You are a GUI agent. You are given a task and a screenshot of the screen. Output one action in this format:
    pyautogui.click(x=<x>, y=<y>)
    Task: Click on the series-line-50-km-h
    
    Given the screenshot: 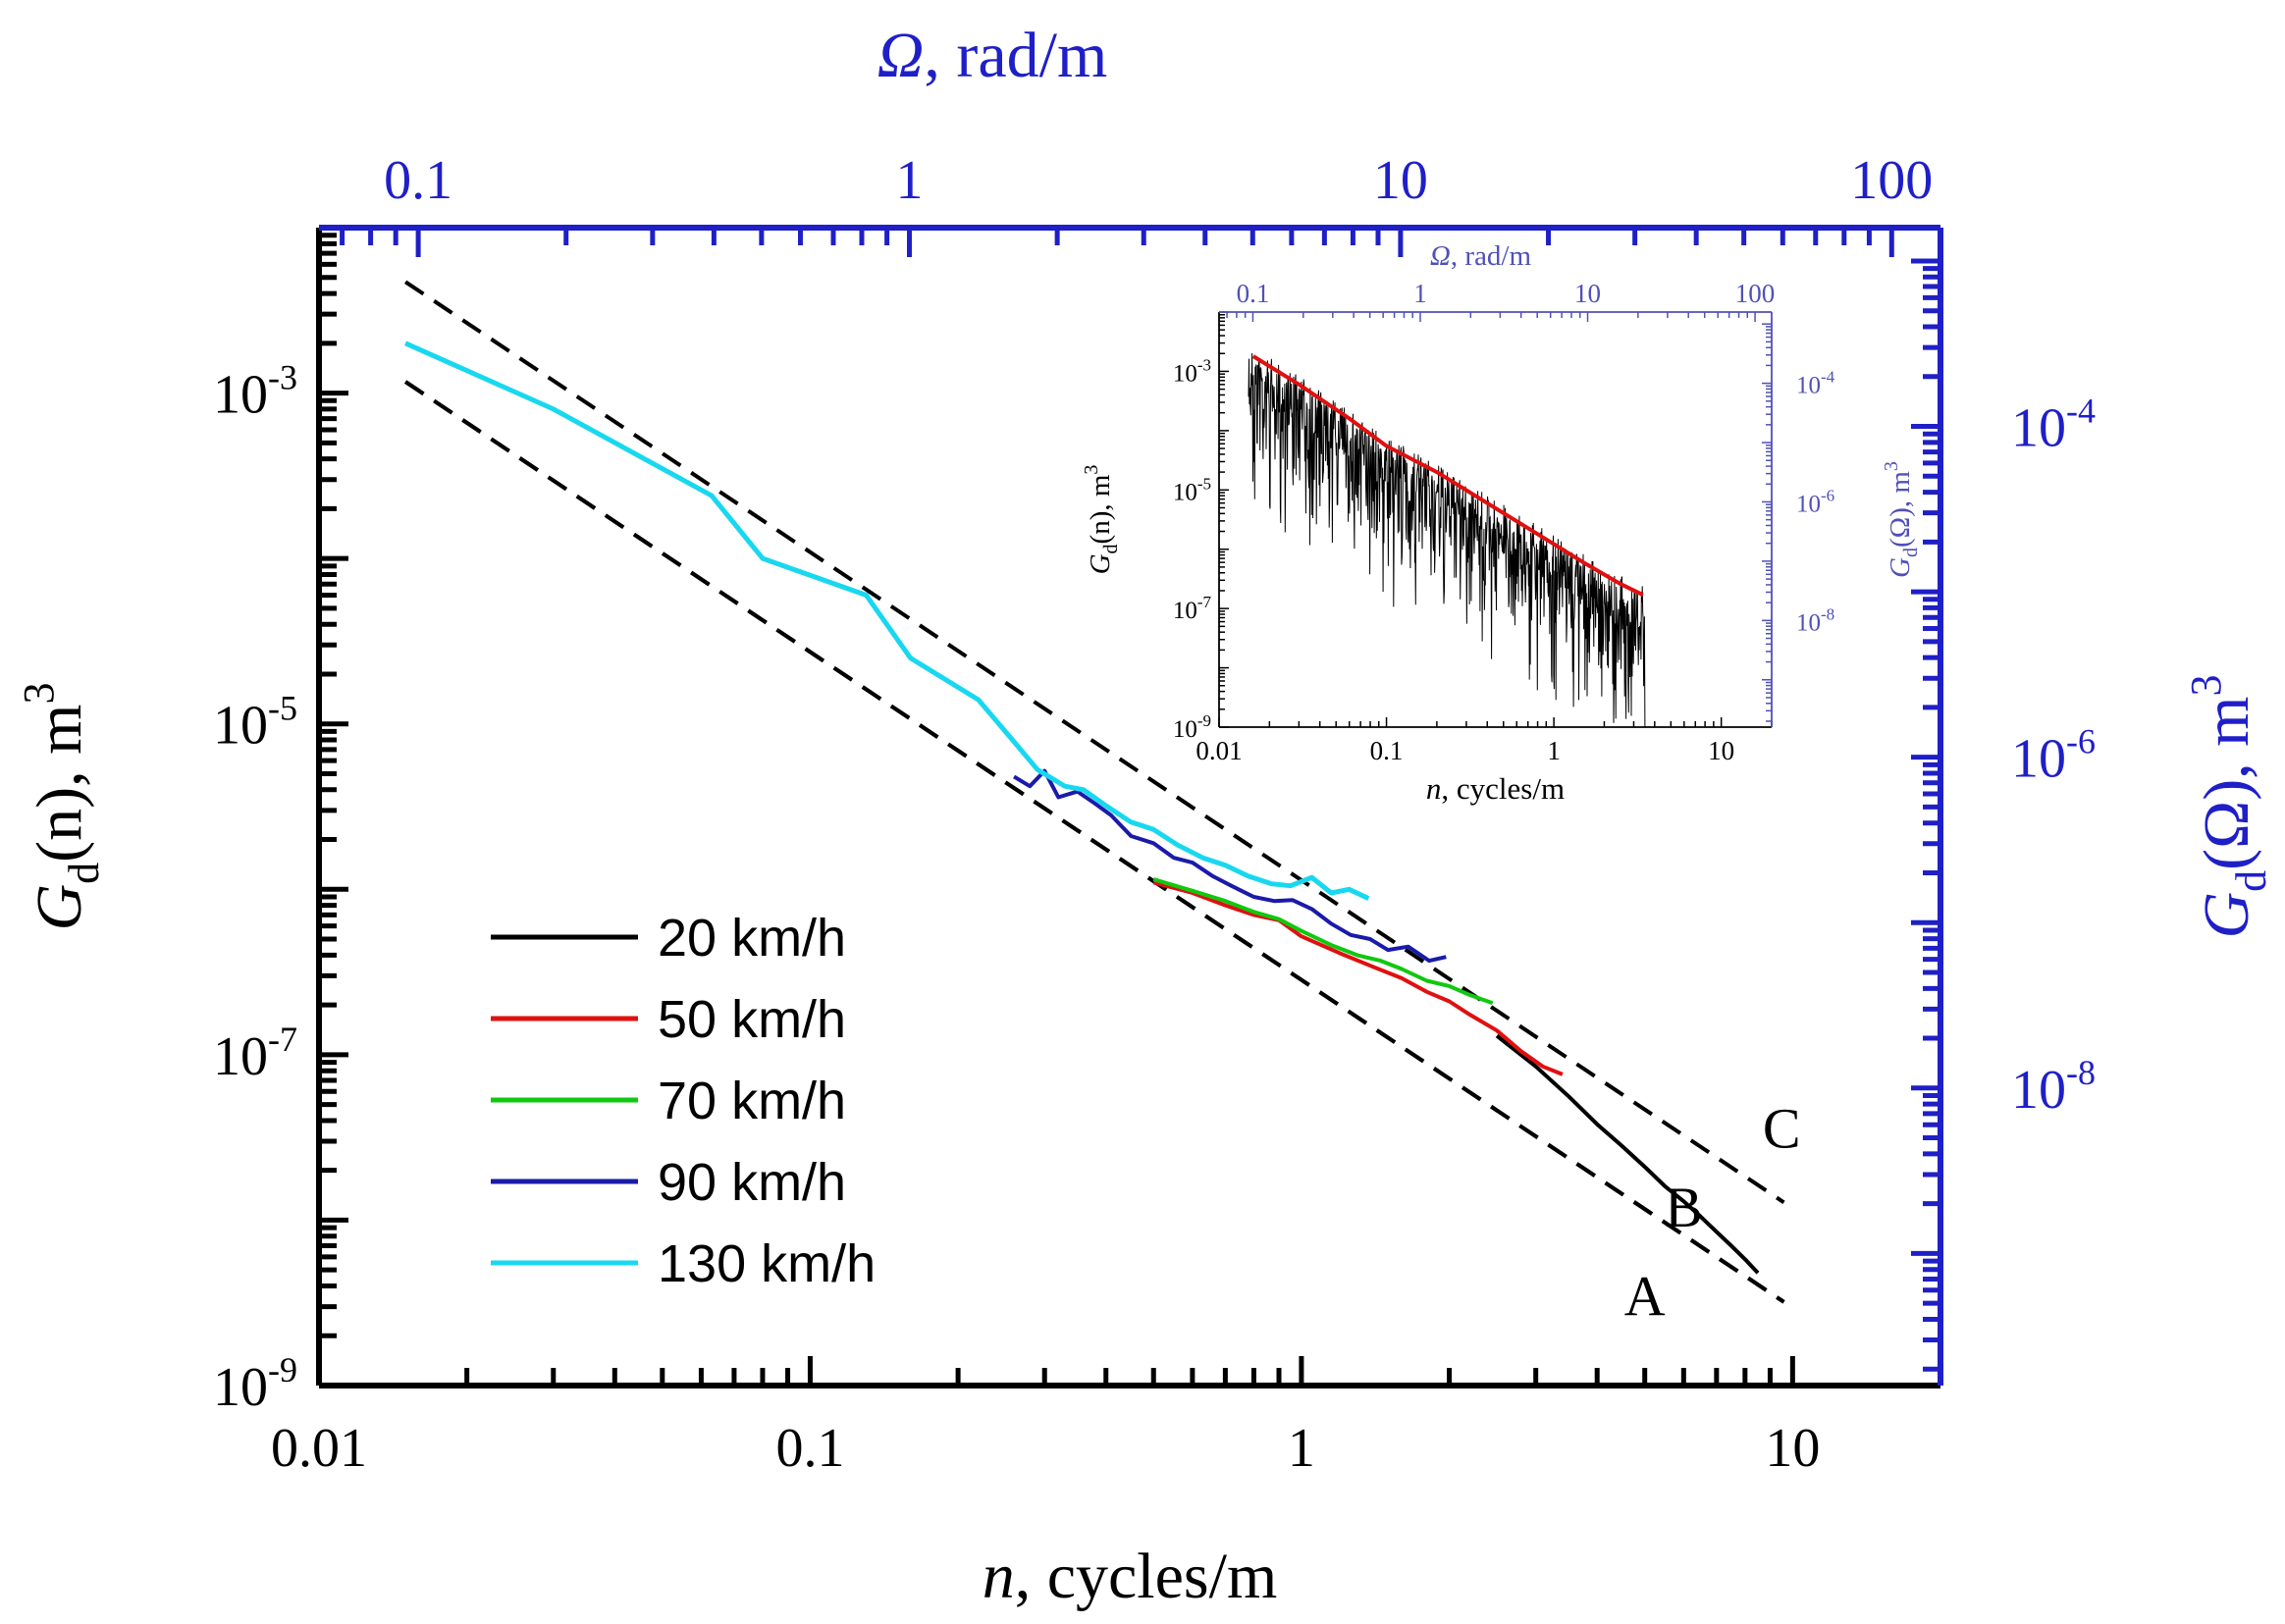 What is the action you would take?
    pyautogui.click(x=1358, y=978)
    